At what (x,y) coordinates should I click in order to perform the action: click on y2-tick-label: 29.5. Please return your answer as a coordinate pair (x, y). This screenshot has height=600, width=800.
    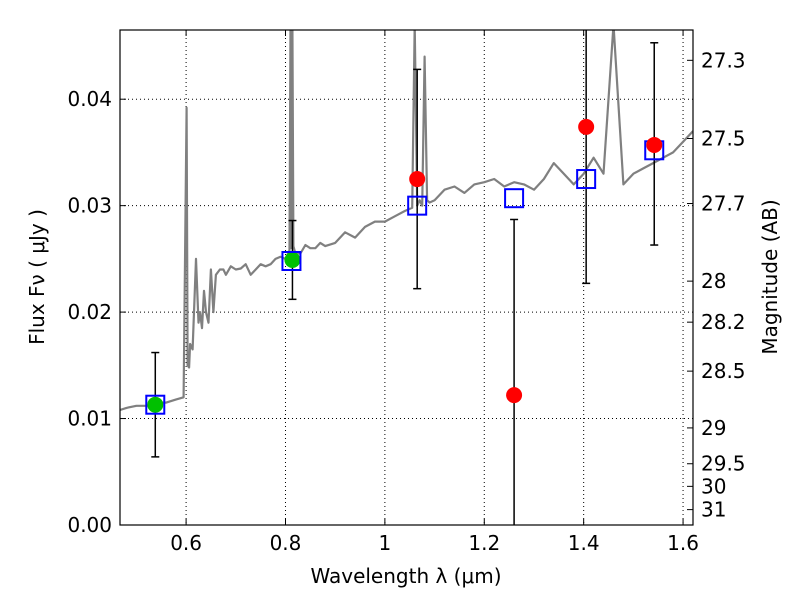
    Looking at the image, I should click on (723, 464).